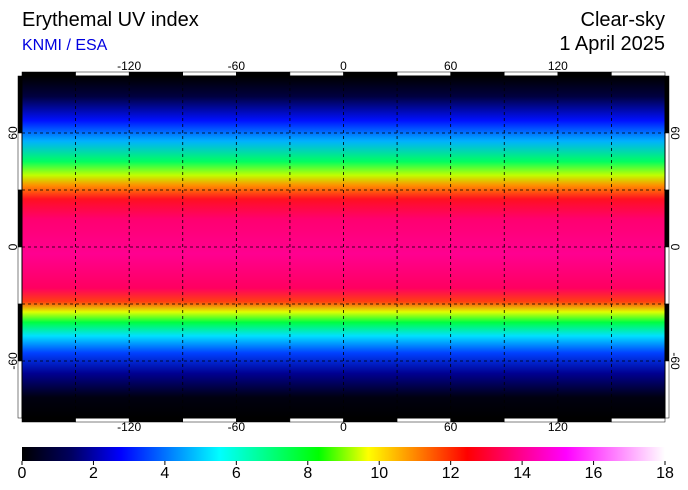 The width and height of the screenshot is (688, 490). I want to click on colorbar-tick-label: 2, so click(93, 473).